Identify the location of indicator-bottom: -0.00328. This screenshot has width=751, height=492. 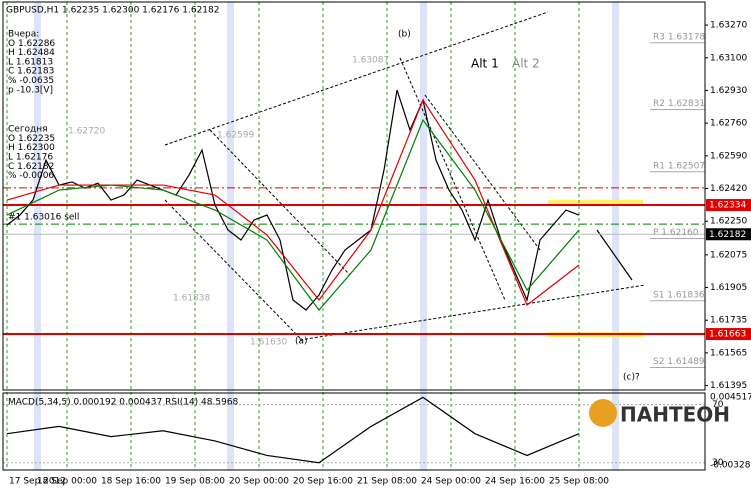
(730, 466).